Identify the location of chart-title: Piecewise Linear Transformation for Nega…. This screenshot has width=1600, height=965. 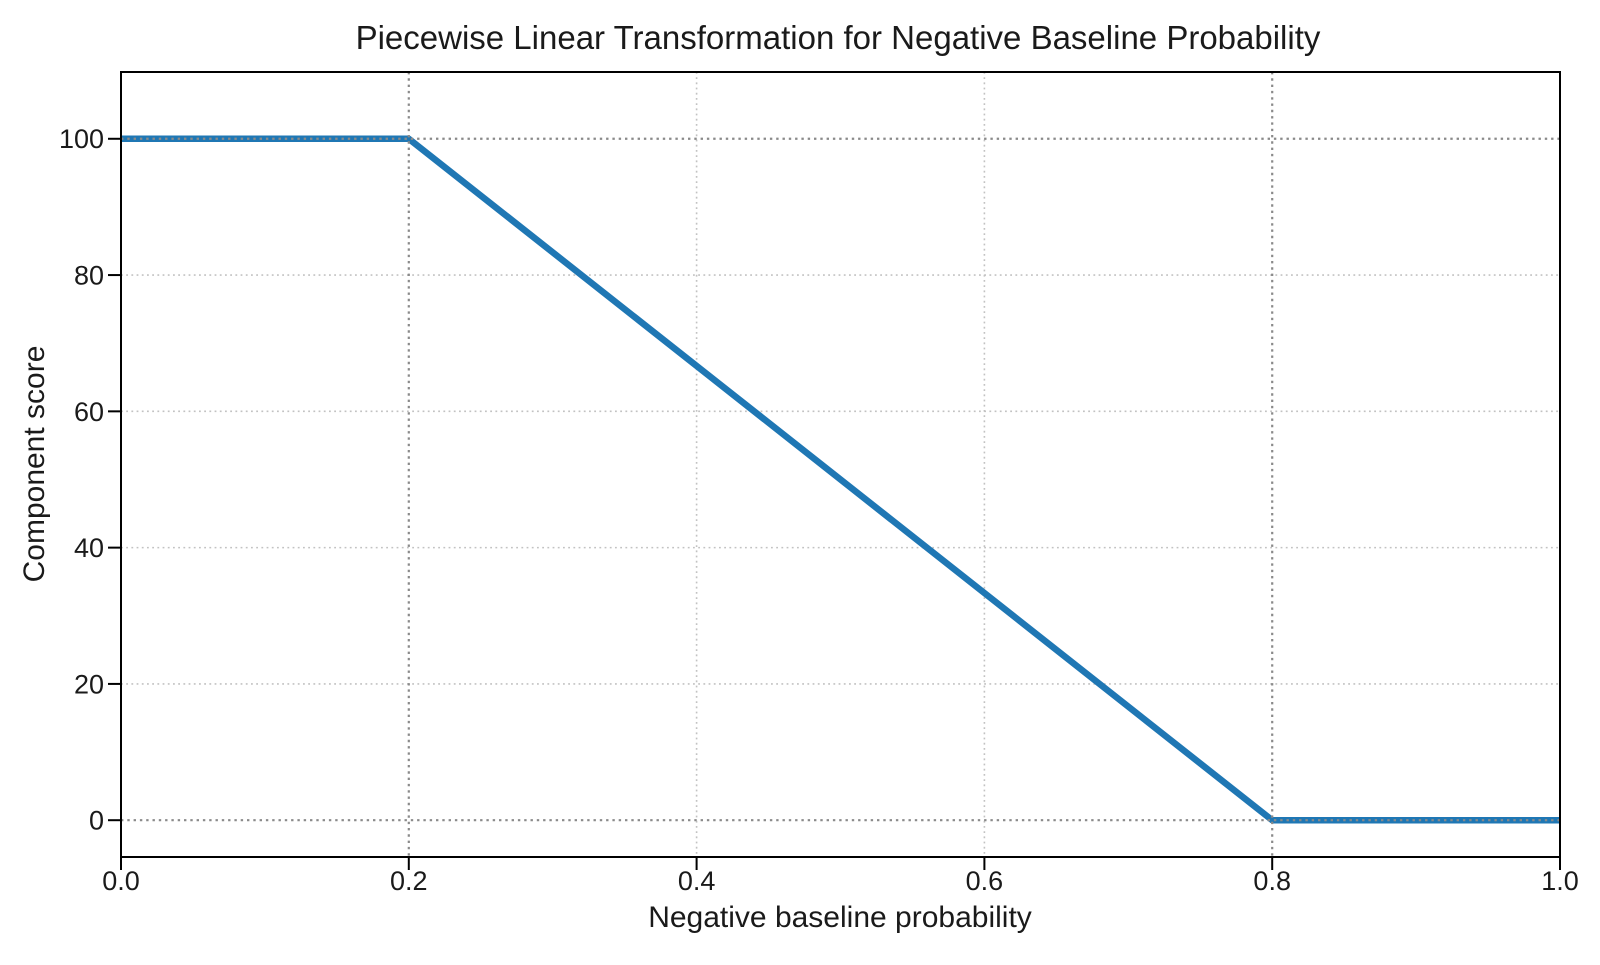
(838, 37).